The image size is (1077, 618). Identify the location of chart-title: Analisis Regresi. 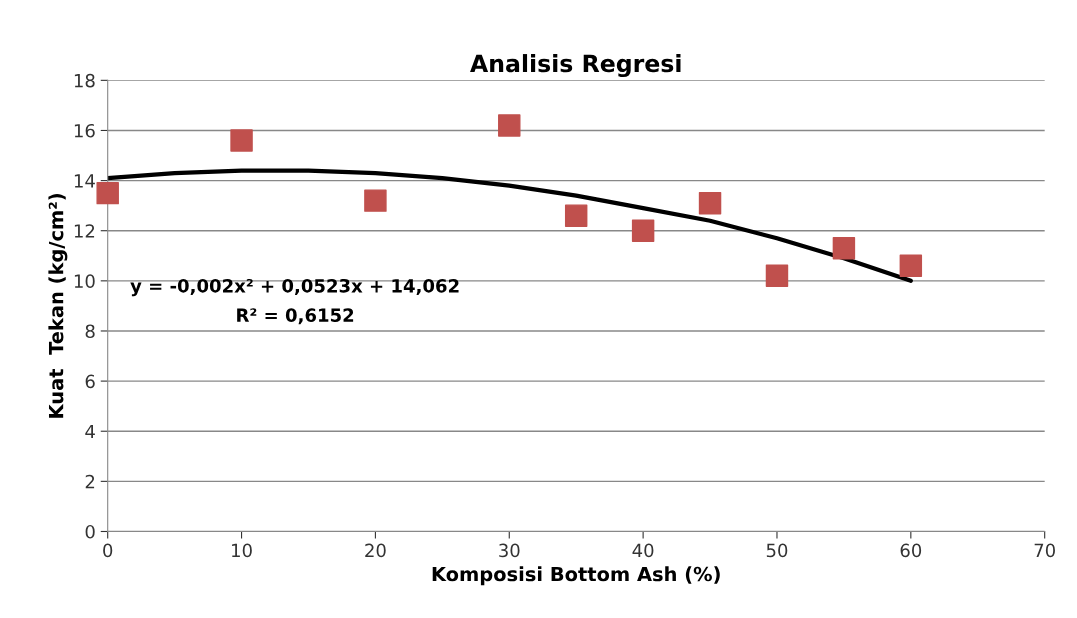
(575, 66).